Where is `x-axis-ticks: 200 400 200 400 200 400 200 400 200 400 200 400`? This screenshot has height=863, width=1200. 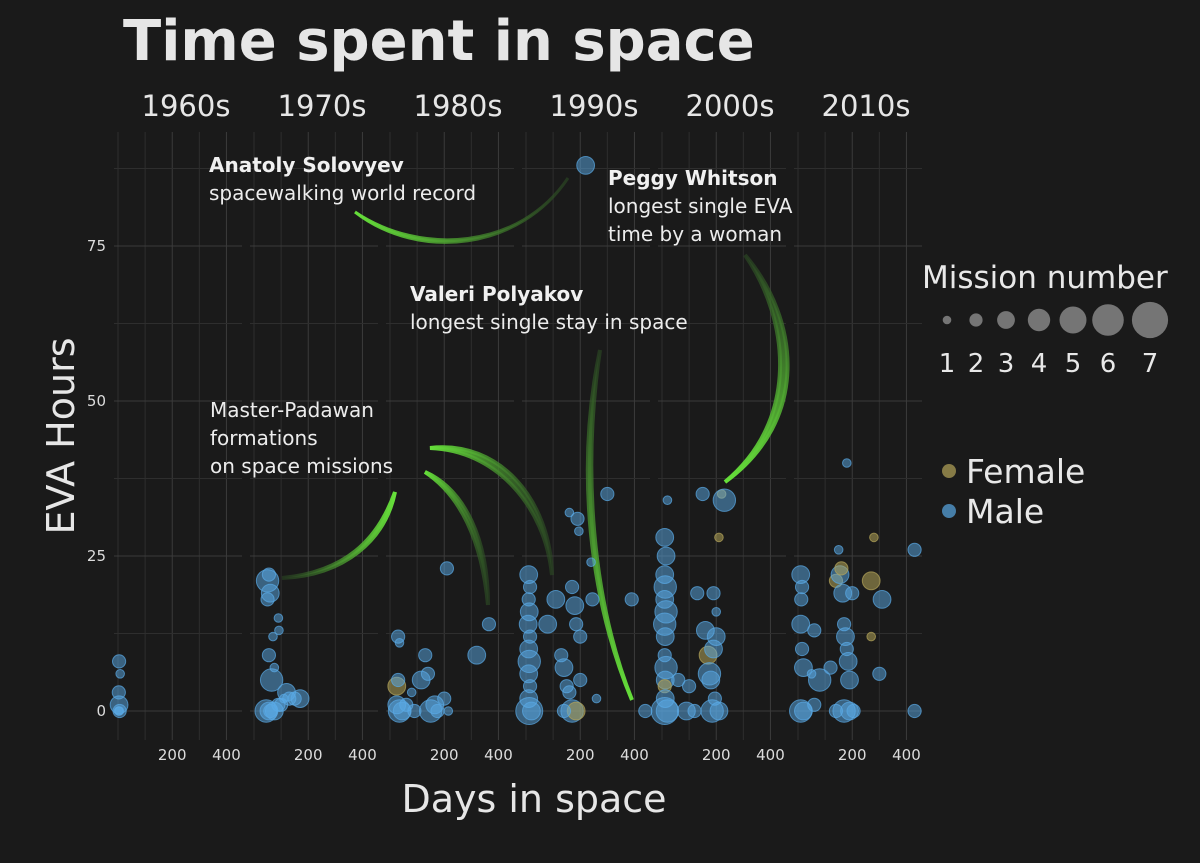 x-axis-ticks: 200 400 200 400 200 400 200 400 200 400 200 400 is located at coordinates (539, 755).